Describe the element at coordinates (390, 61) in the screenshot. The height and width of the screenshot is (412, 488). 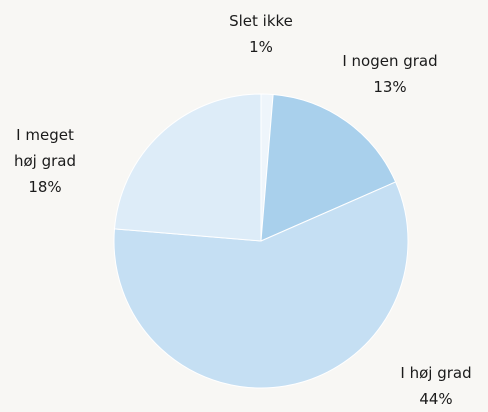
I see `category-label: I nogen grad` at that location.